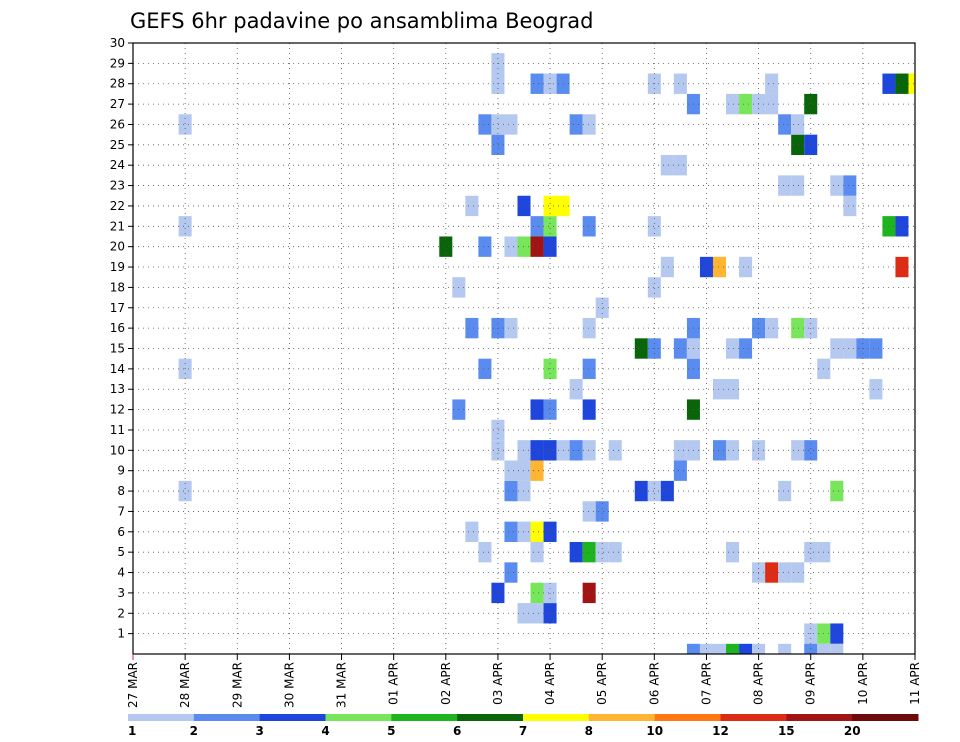  Describe the element at coordinates (117, 287) in the screenshot. I see `y-tick-label: 18` at that location.